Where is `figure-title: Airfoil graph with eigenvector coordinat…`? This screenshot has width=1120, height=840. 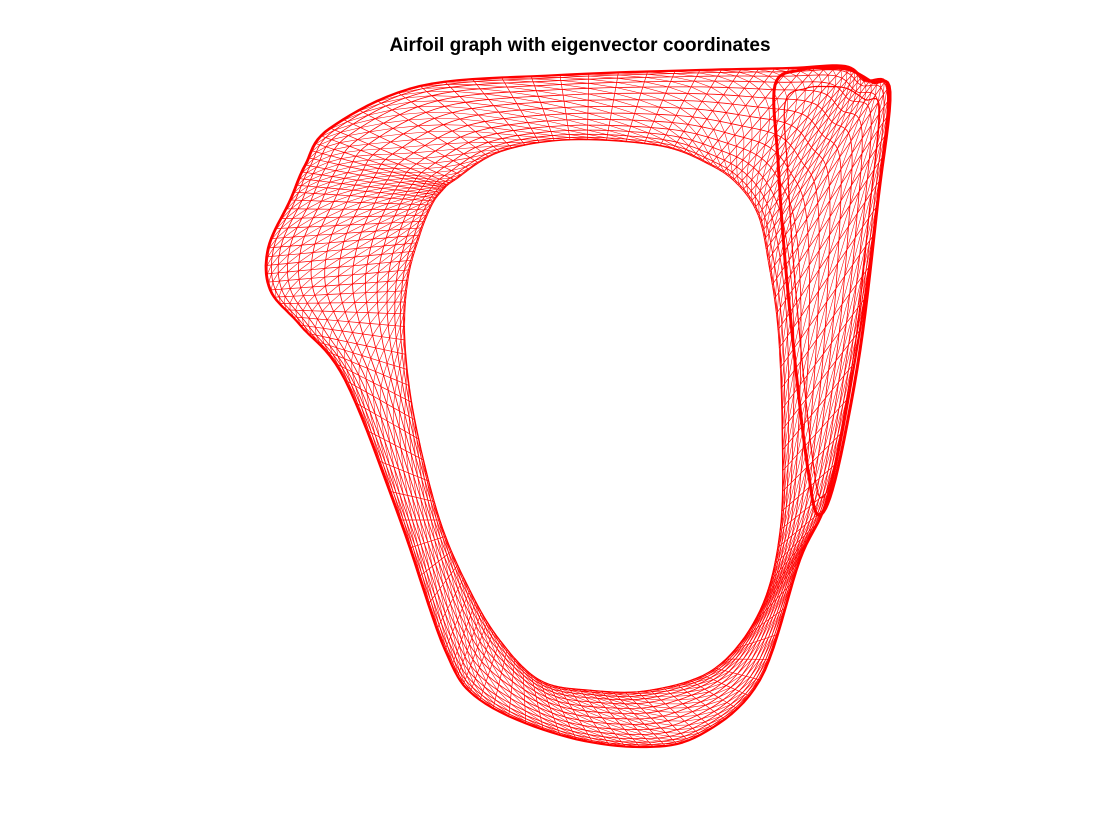
figure-title: Airfoil graph with eigenvector coordinat… is located at coordinates (580, 45).